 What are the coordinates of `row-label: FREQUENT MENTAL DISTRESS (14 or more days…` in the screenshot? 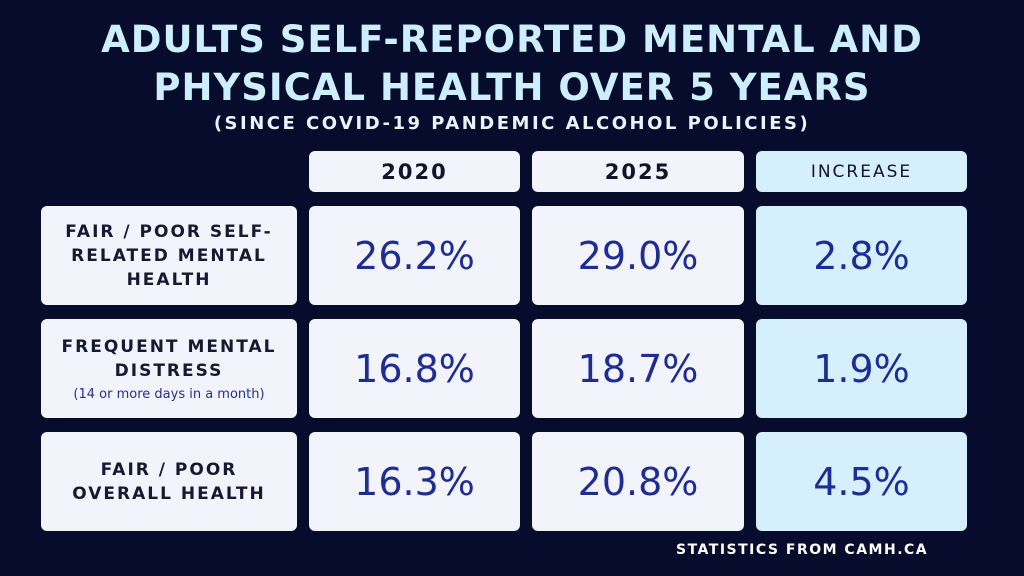 It's located at (169, 368).